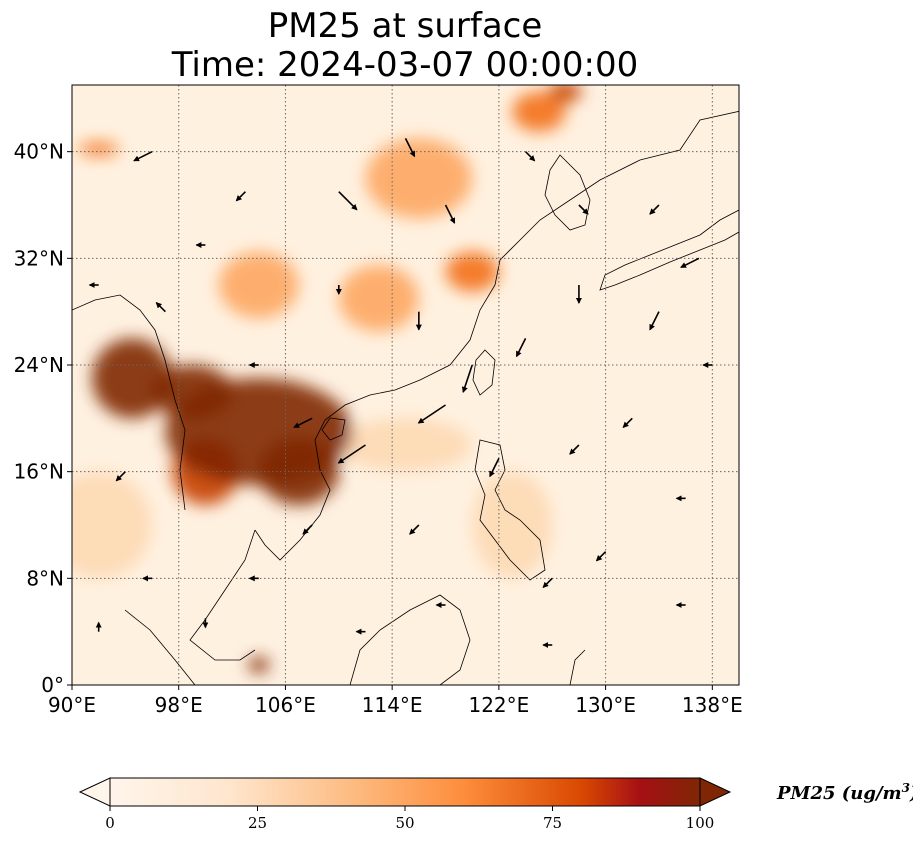 The width and height of the screenshot is (913, 843). I want to click on colorbar-tick-label: 100, so click(700, 823).